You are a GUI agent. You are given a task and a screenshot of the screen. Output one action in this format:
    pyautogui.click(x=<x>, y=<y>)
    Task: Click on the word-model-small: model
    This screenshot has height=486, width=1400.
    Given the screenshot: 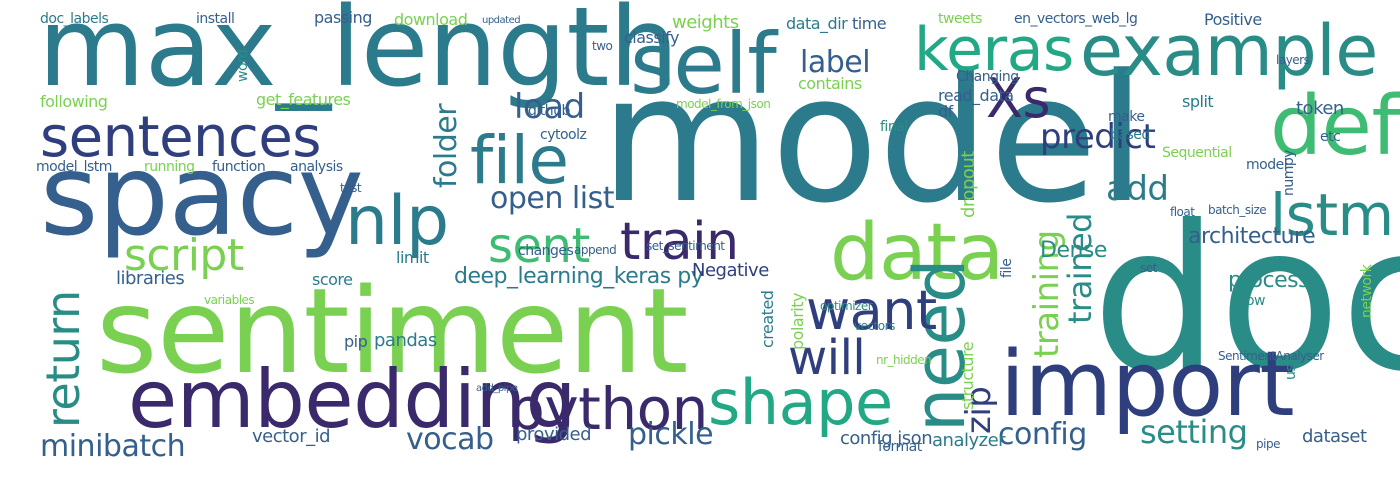 What is the action you would take?
    pyautogui.click(x=1267, y=165)
    